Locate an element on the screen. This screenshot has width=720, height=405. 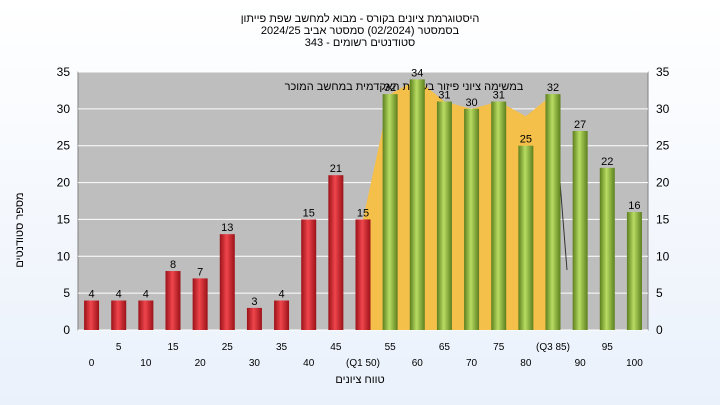
x-tick-label: 0 is located at coordinates (92, 363).